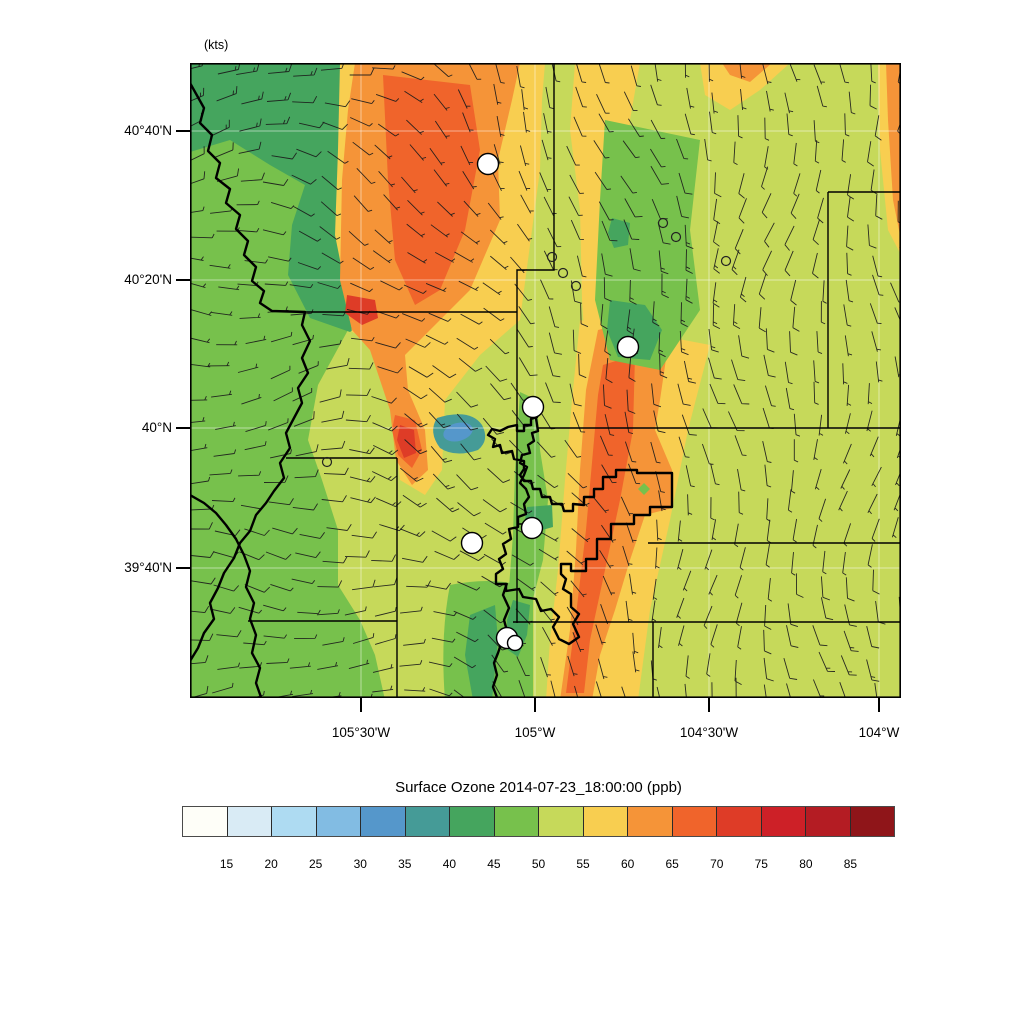 Image resolution: width=1024 pixels, height=1024 pixels. Describe the element at coordinates (747, 72) in the screenshot. I see `ozone-region-northeast-corner-orange` at that location.